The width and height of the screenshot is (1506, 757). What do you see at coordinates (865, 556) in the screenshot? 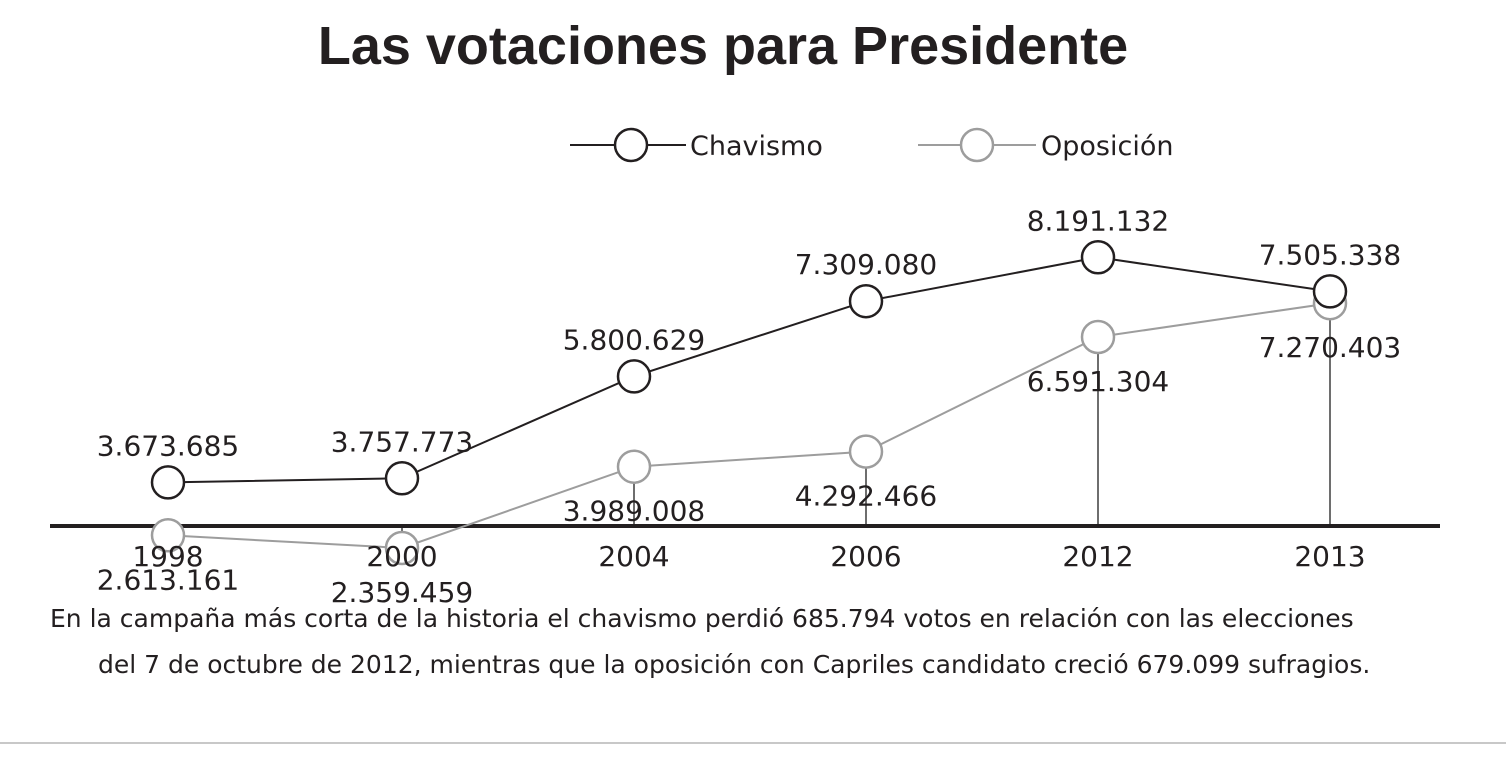
I see `x-tick-label-2006: 2006` at bounding box center [865, 556].